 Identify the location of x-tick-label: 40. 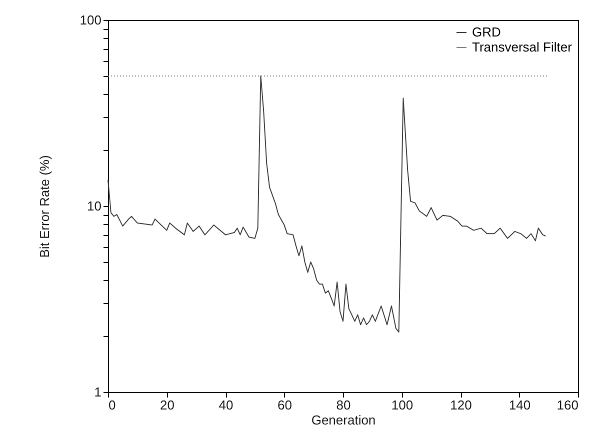
(226, 405).